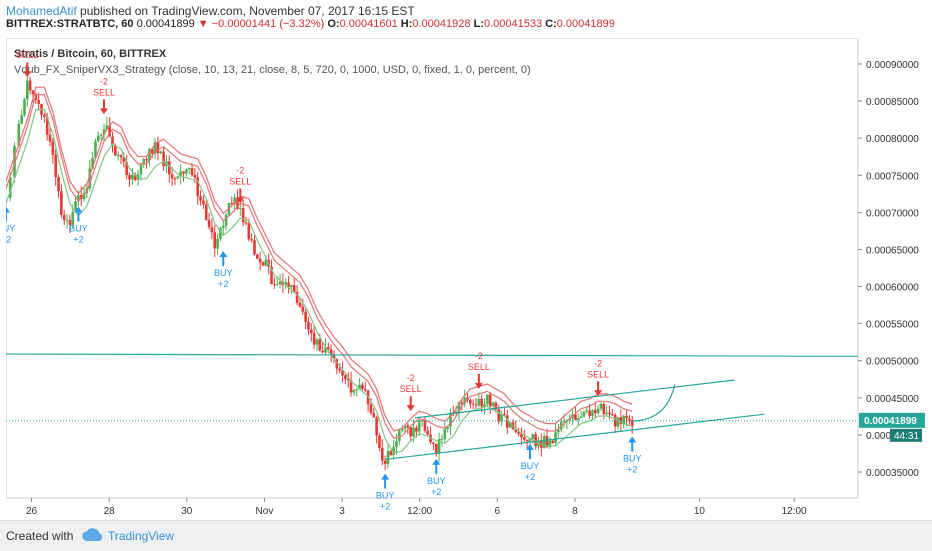 This screenshot has width=932, height=551. What do you see at coordinates (441, 24) in the screenshot?
I see `high-value: 0.00041928` at bounding box center [441, 24].